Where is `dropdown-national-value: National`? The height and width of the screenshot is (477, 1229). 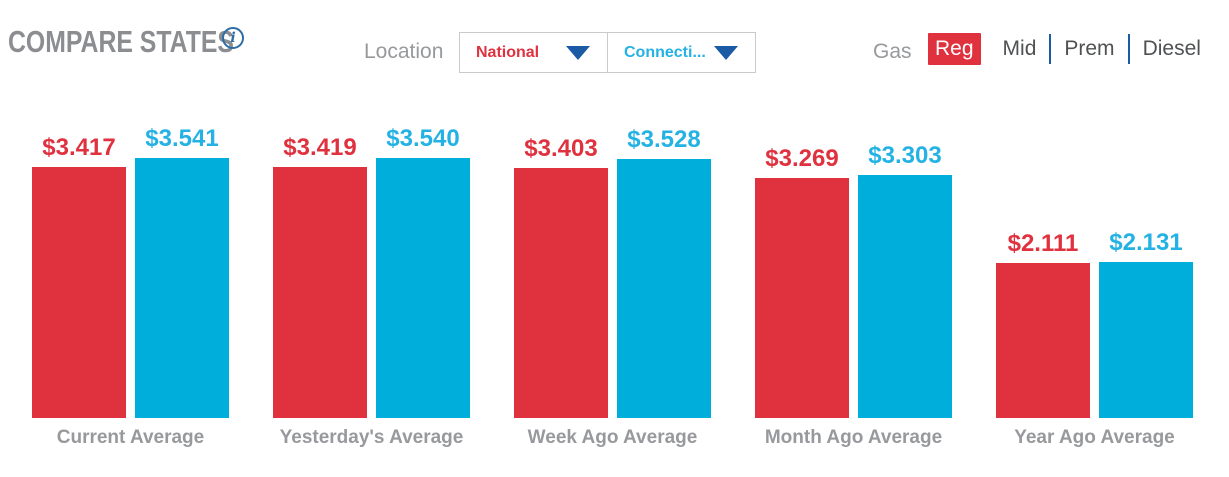 dropdown-national-value: National is located at coordinates (508, 52).